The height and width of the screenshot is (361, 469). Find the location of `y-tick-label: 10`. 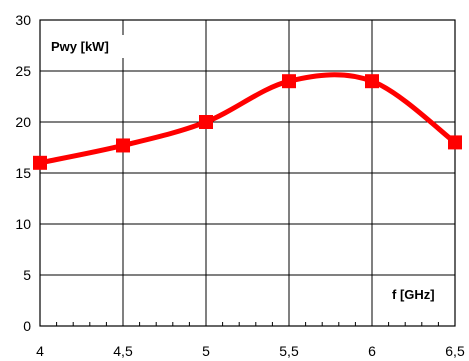

y-tick-label: 10 is located at coordinates (23, 224).